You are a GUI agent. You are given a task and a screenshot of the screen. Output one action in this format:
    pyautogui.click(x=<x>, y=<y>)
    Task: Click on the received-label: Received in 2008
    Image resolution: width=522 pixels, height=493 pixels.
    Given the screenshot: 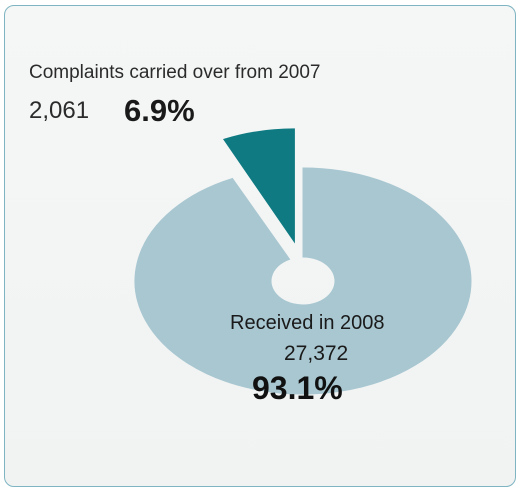 What is the action you would take?
    pyautogui.click(x=307, y=323)
    